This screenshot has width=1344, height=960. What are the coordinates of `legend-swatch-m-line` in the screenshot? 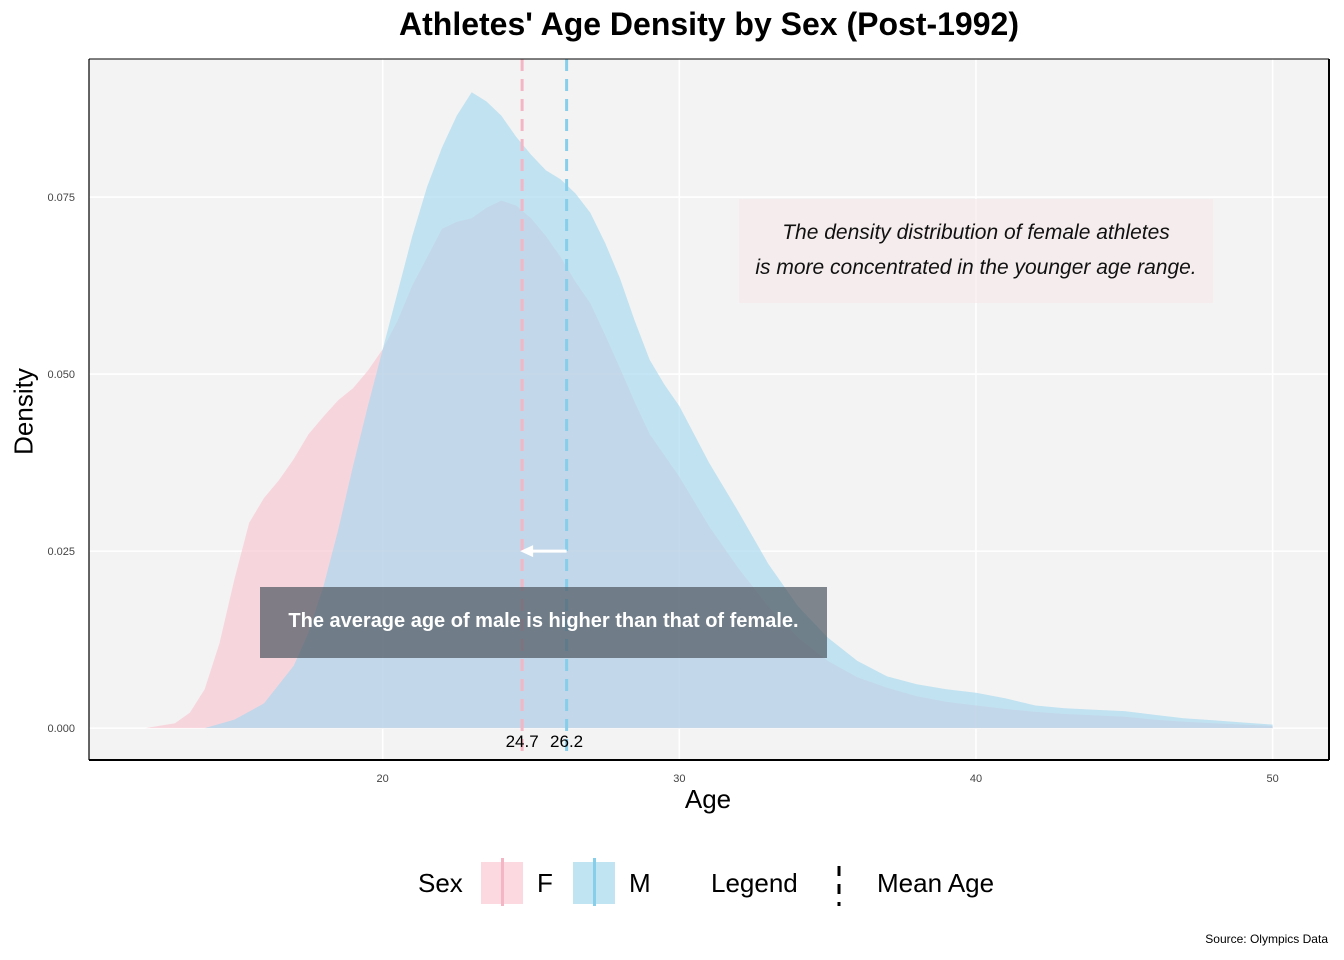 It's located at (594, 882).